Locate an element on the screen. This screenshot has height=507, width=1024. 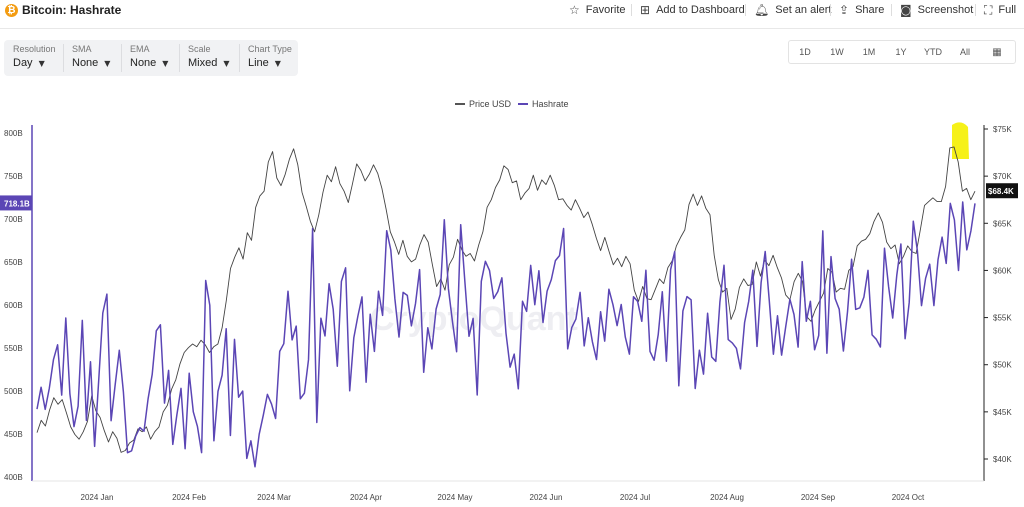
time-range-selector: 1D 1W 1M 1Y YTD All ▦ is located at coordinates (902, 52).